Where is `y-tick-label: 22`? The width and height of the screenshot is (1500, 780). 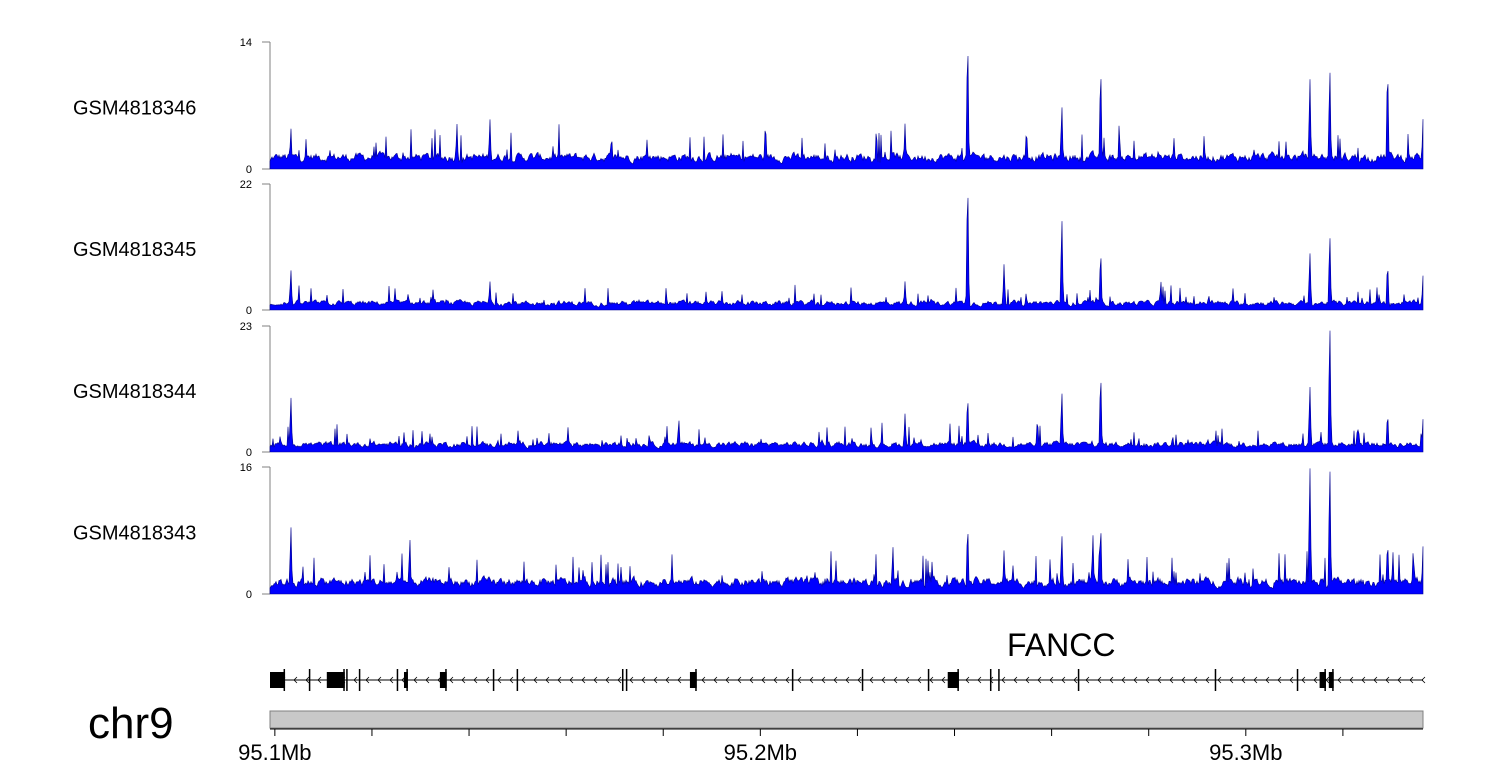 y-tick-label: 22 is located at coordinates (246, 185).